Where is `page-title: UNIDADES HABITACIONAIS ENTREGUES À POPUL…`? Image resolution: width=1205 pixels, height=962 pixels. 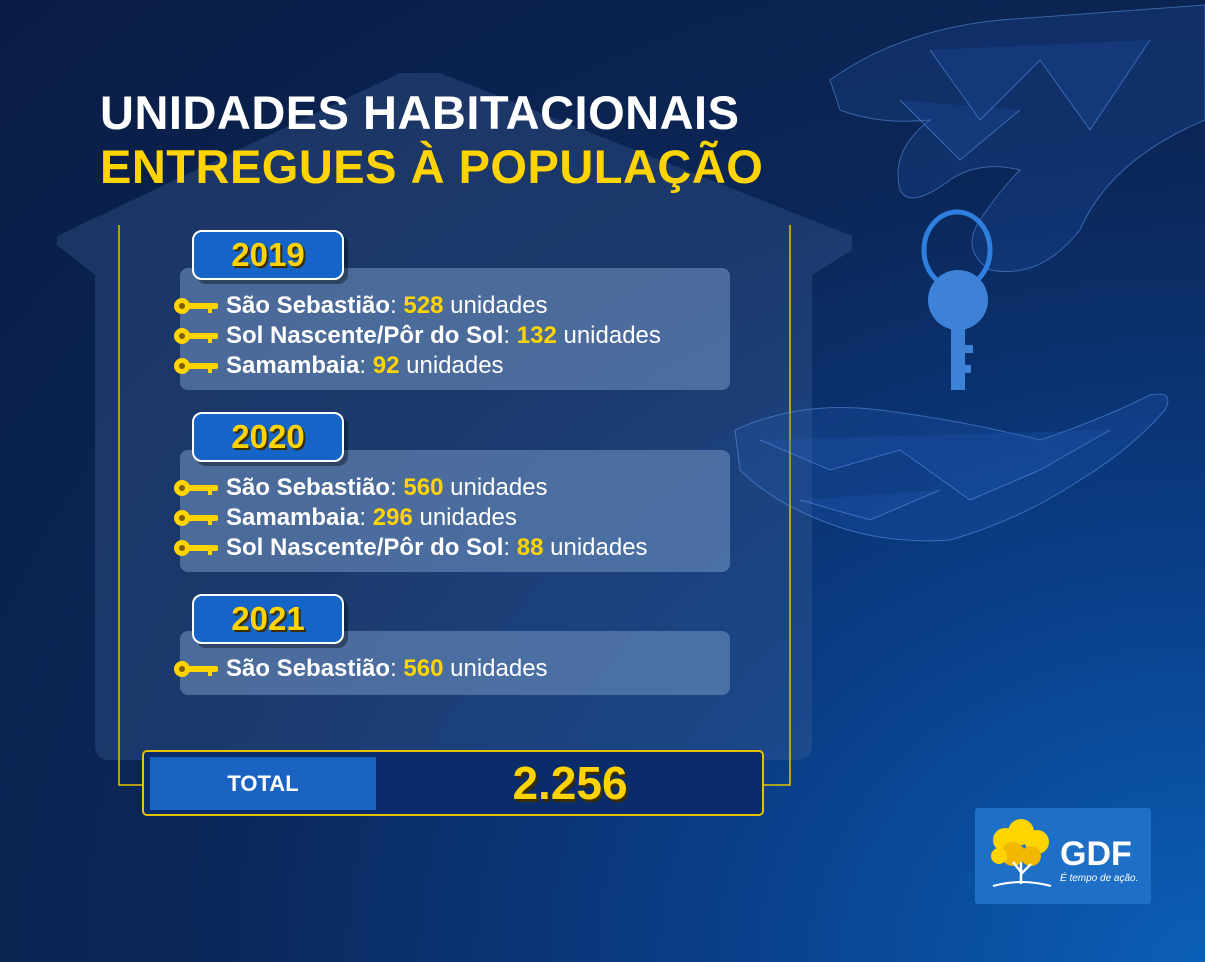 page-title: UNIDADES HABITACIONAIS ENTREGUES À POPUL… is located at coordinates (431, 140).